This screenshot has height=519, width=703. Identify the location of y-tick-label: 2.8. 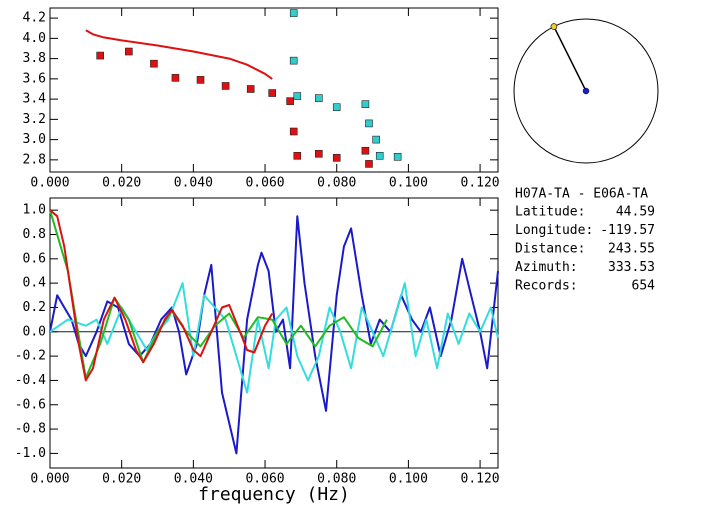
(34, 159).